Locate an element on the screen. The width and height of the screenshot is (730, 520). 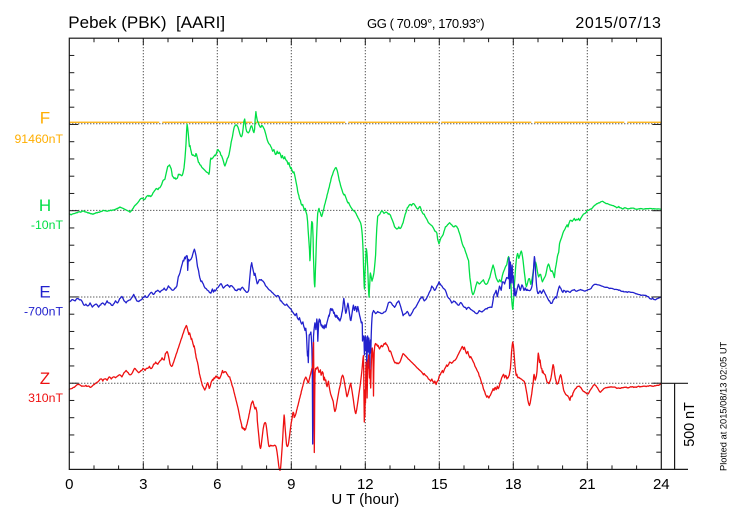
svg-text: 18 is located at coordinates (513, 484).